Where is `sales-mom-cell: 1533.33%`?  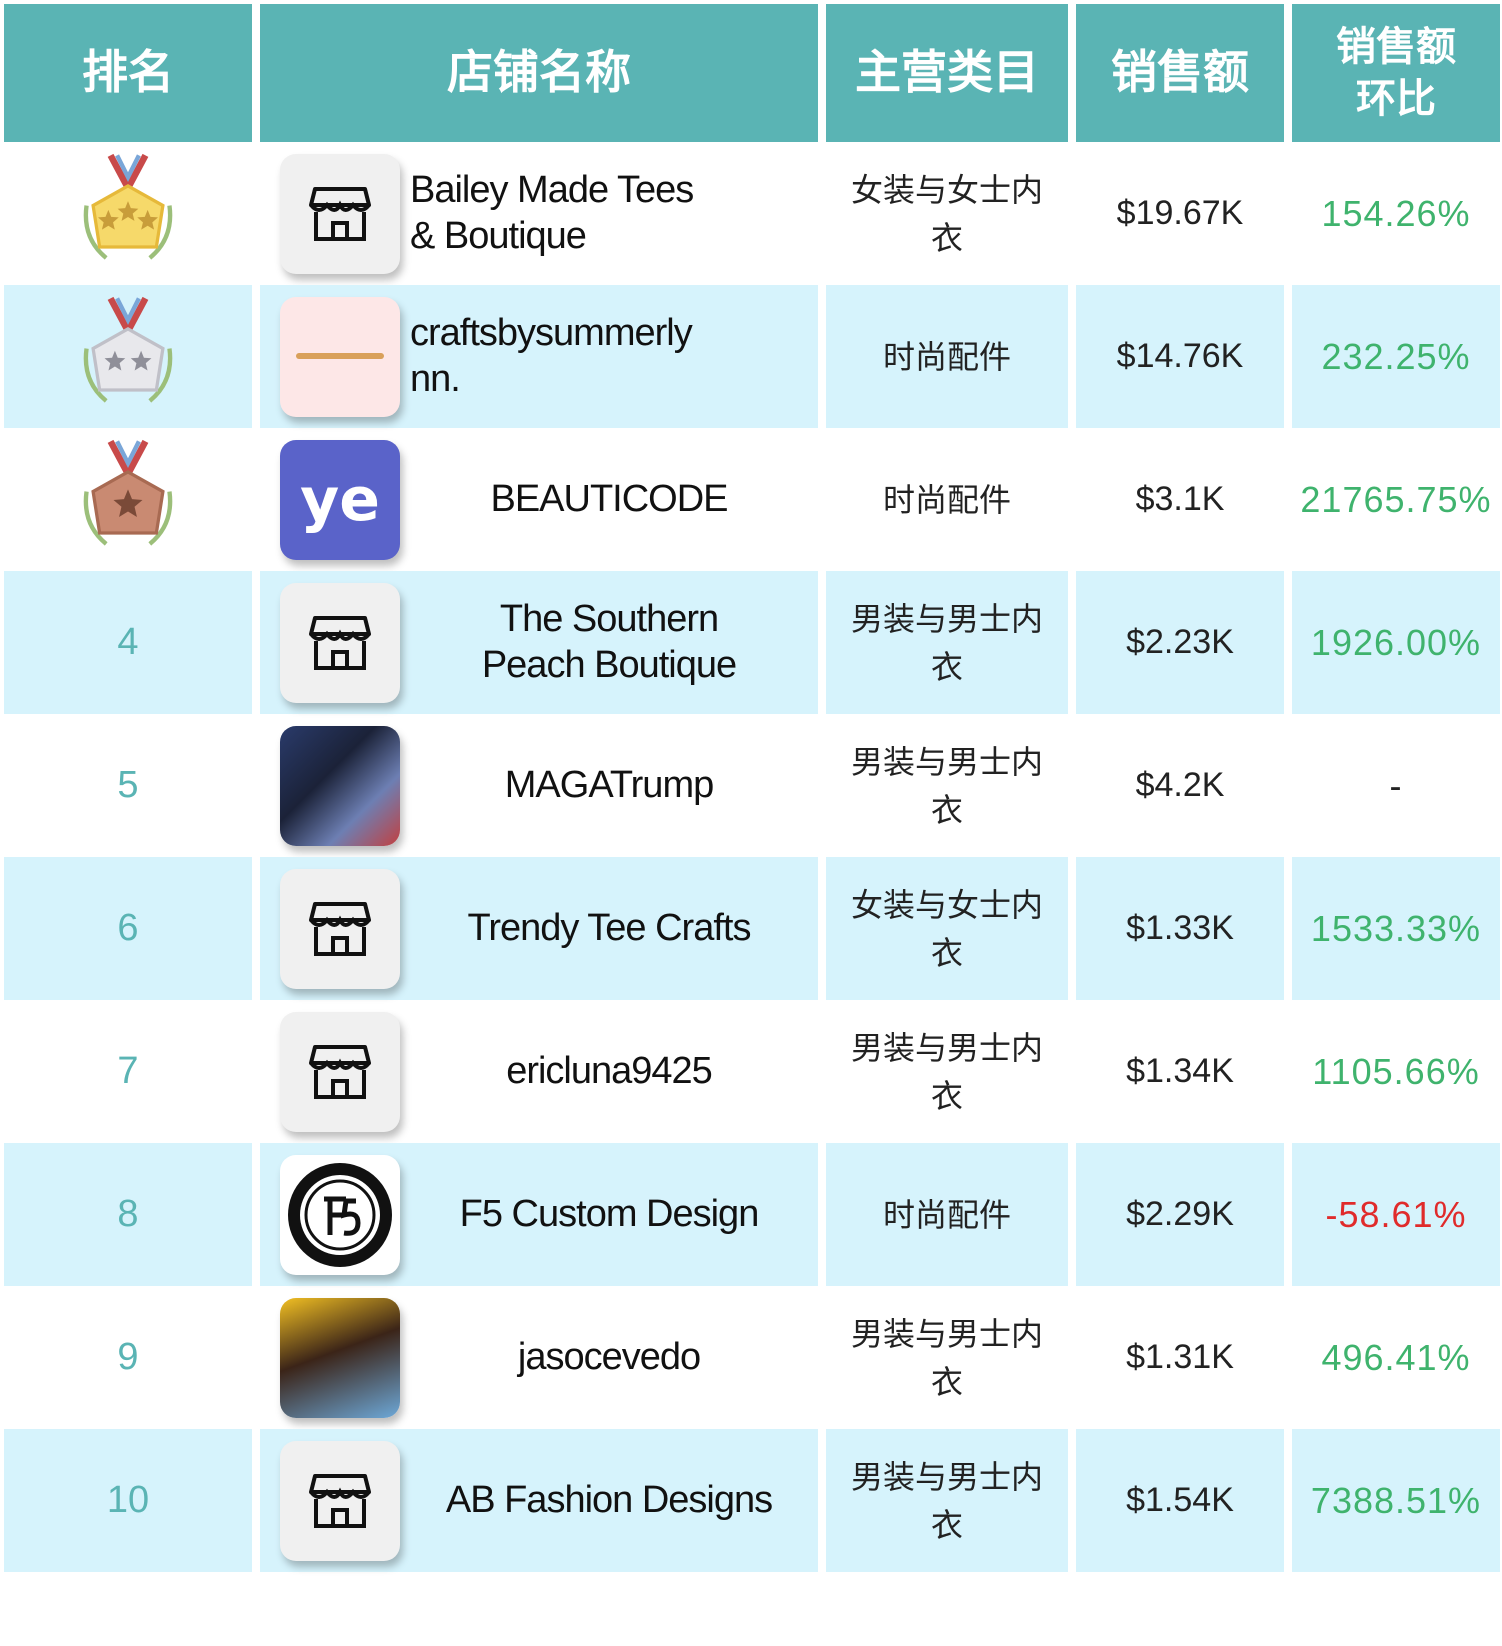
sales-mom-cell: 1533.33% is located at coordinates (1396, 928).